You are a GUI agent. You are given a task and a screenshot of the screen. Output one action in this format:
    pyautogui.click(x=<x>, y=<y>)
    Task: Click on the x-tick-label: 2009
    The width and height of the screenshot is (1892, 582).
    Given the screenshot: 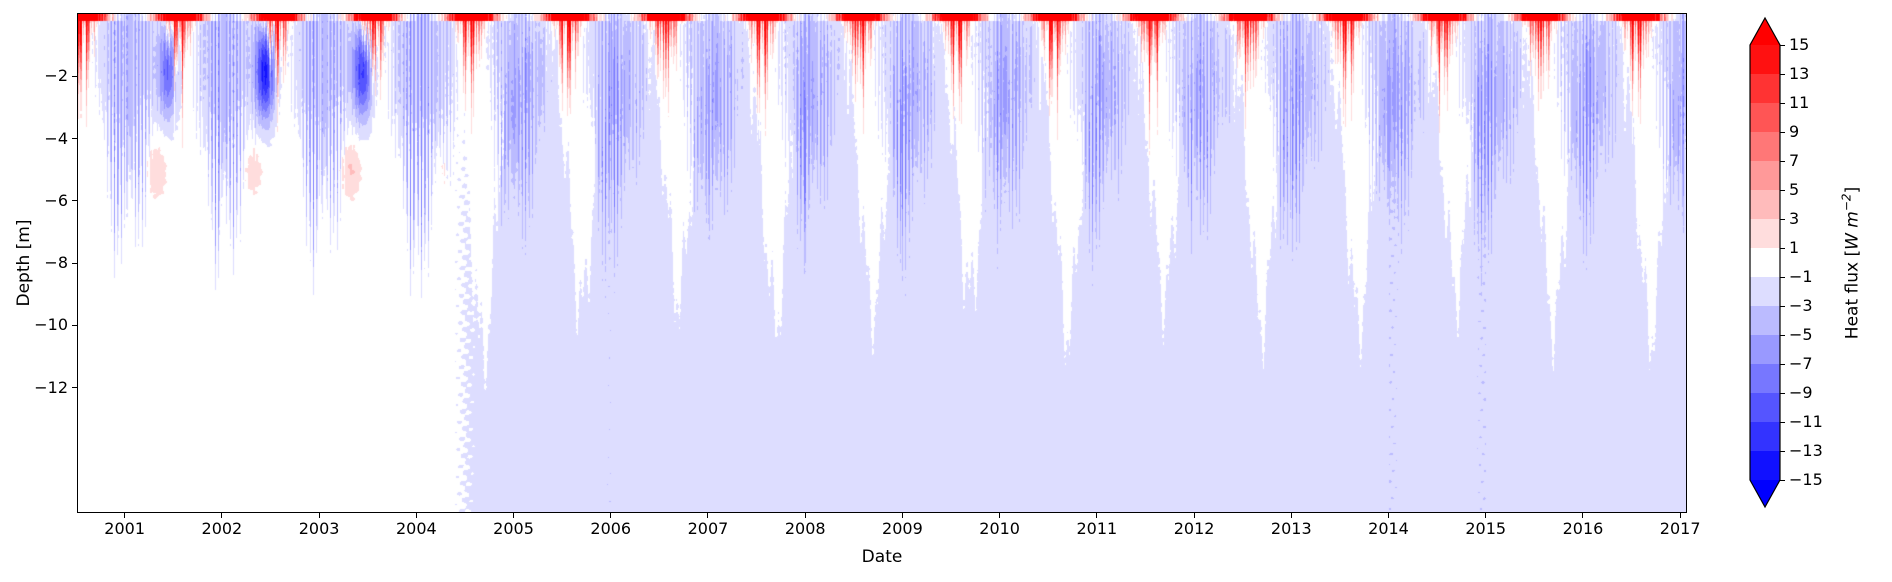 What is the action you would take?
    pyautogui.click(x=902, y=528)
    